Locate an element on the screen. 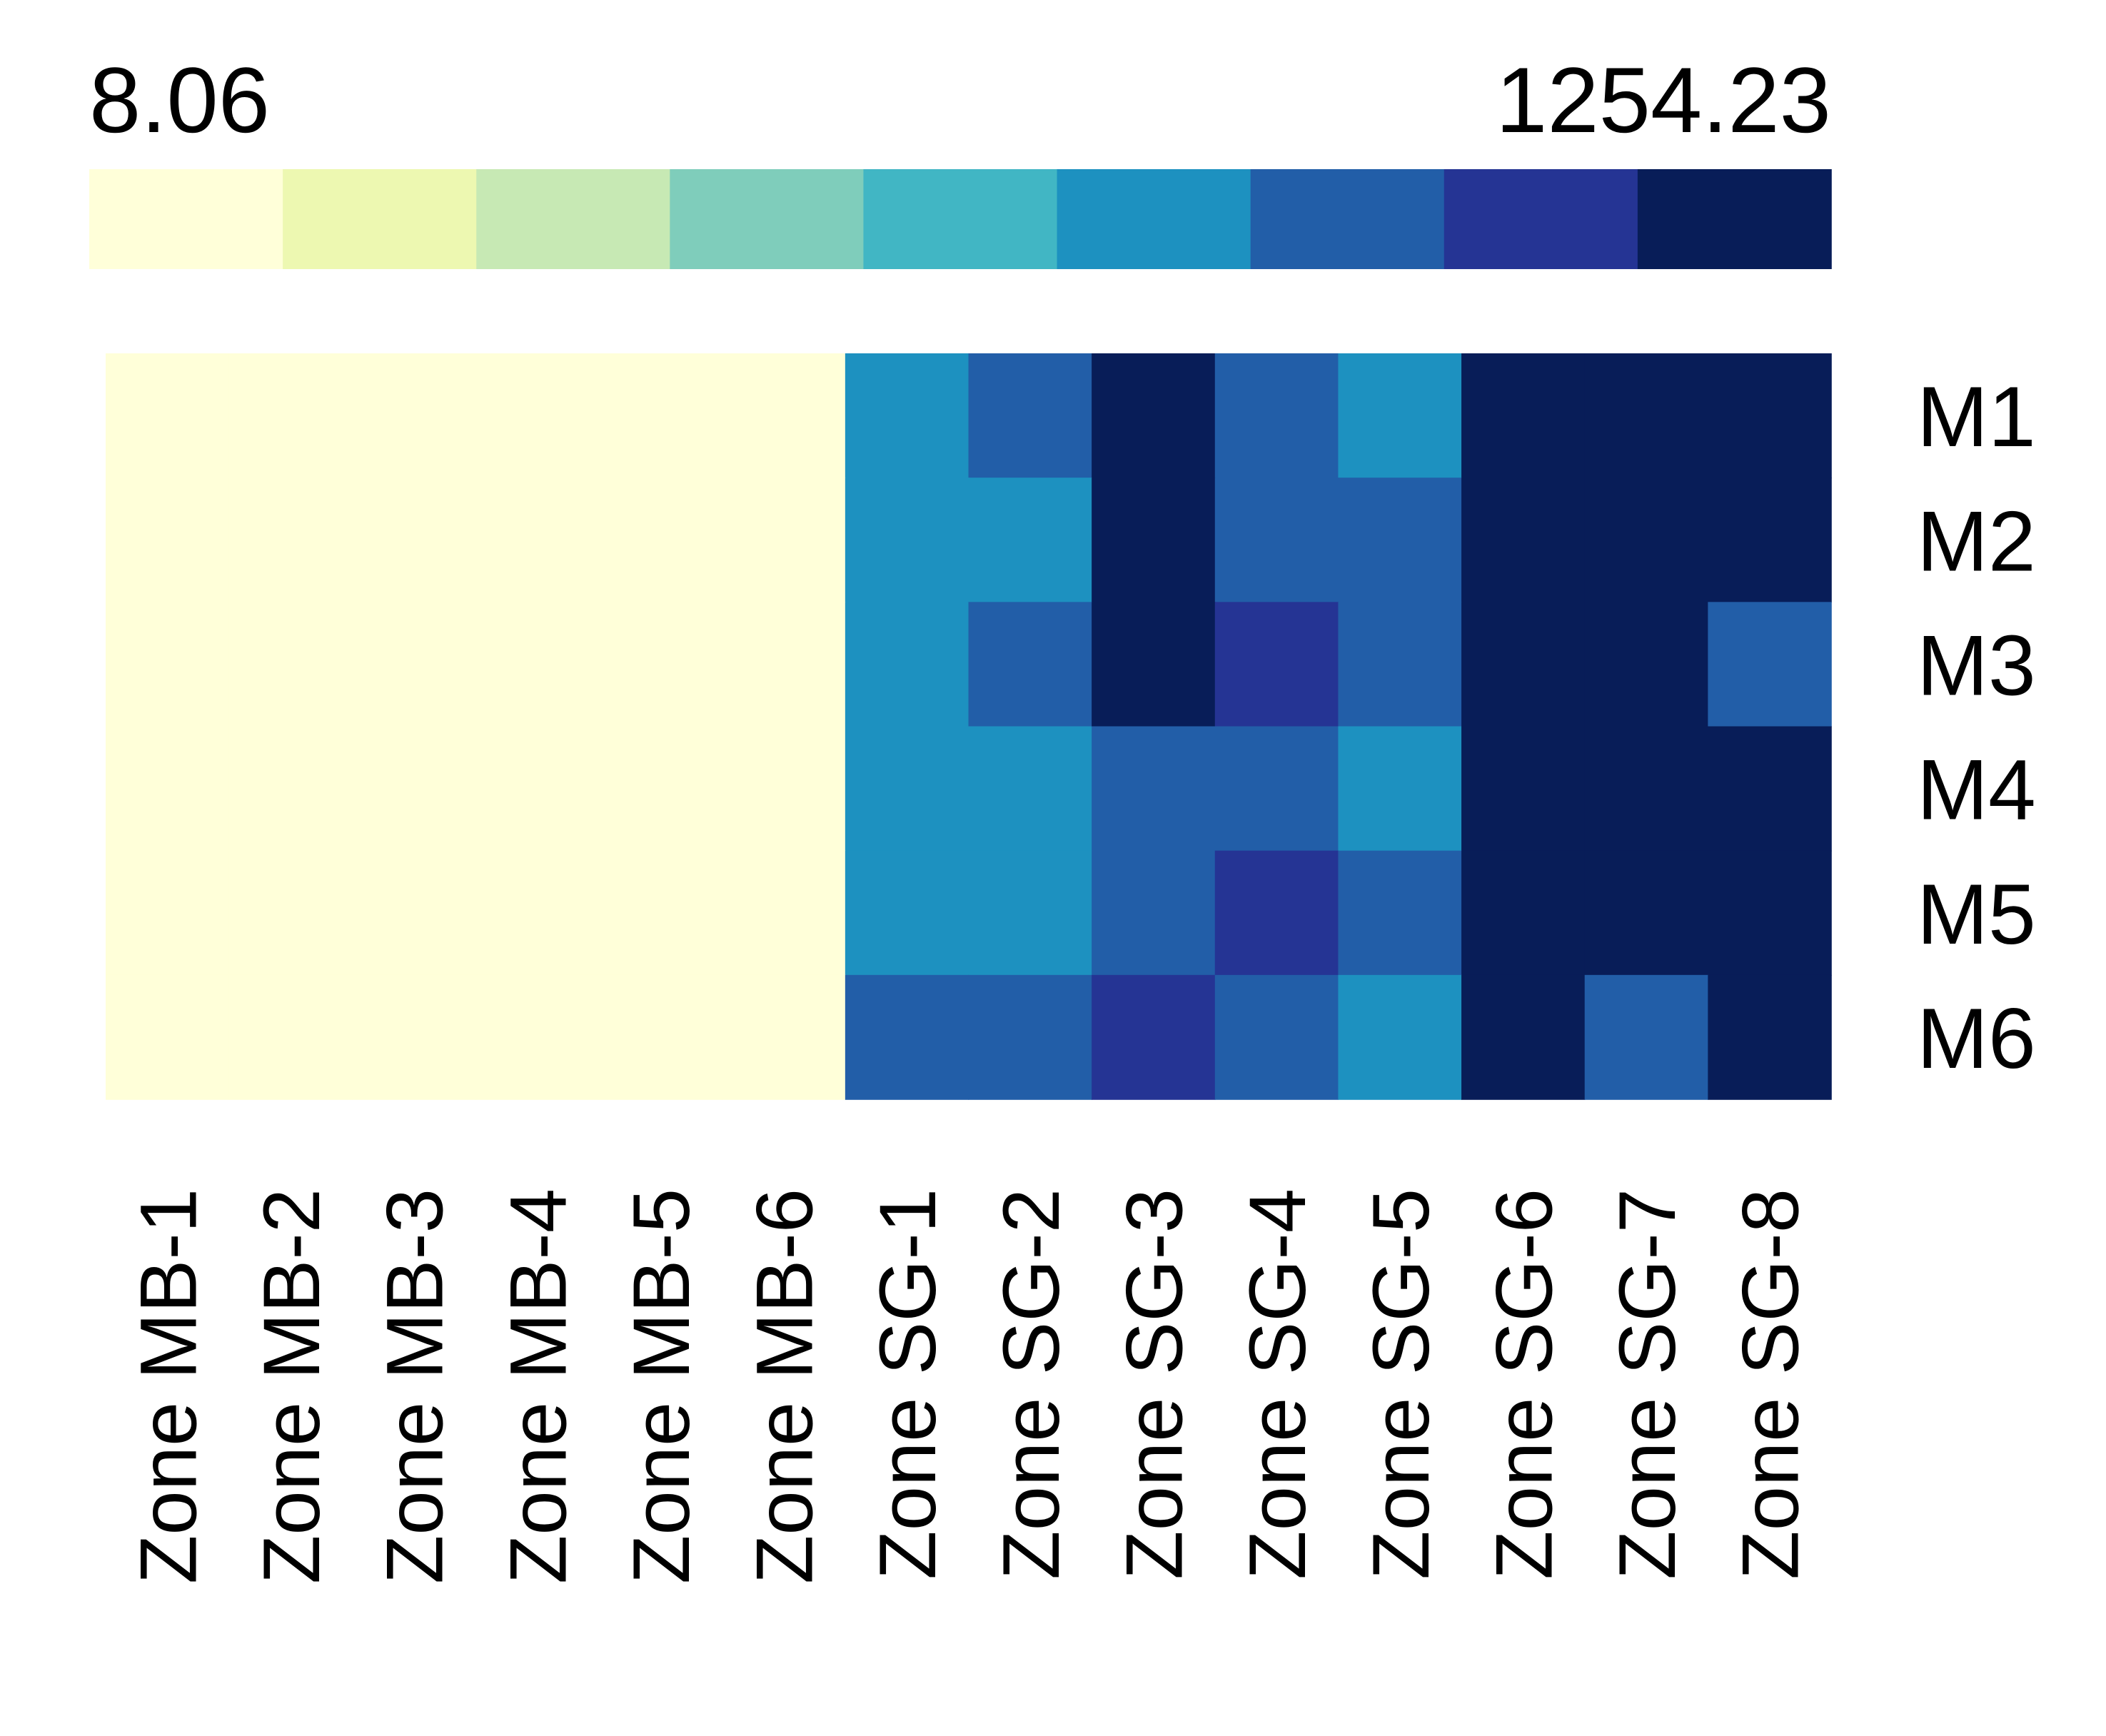 This screenshot has height=1736, width=2106. row-label: M5 is located at coordinates (1976, 914).